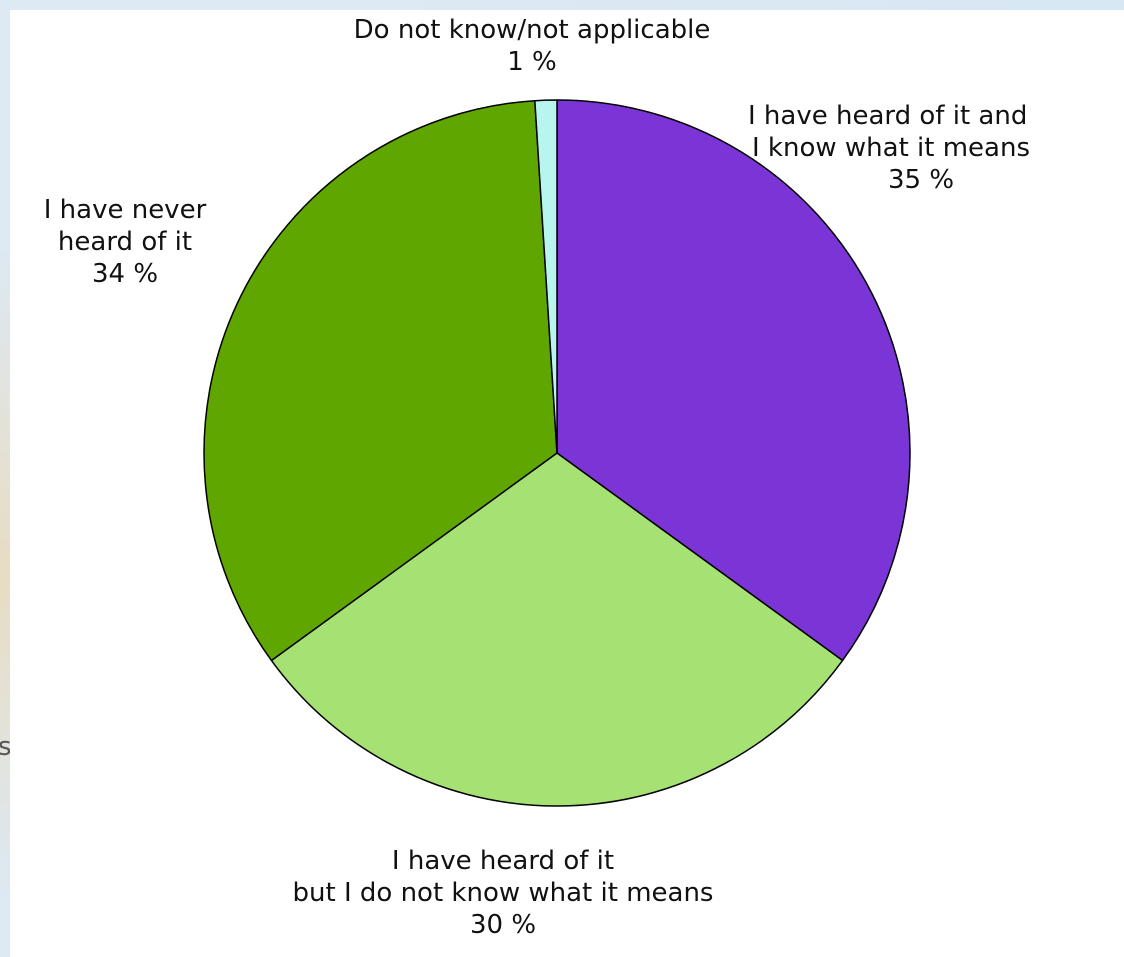  Describe the element at coordinates (888, 116) in the screenshot. I see `slice-label-line1: I have heard of it and` at that location.